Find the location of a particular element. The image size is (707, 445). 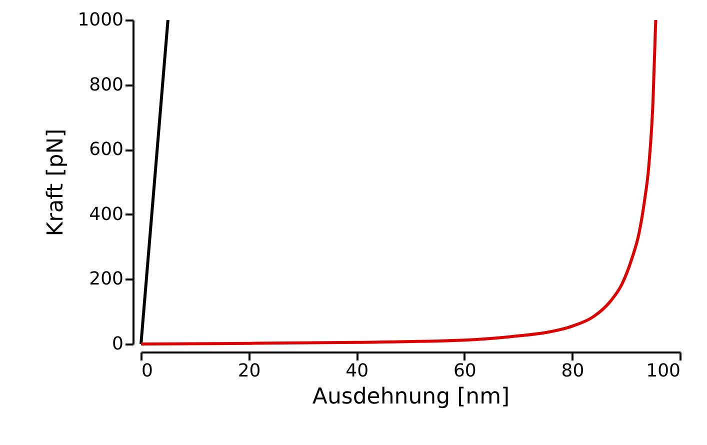

y-tick-label: 600 is located at coordinates (106, 149).